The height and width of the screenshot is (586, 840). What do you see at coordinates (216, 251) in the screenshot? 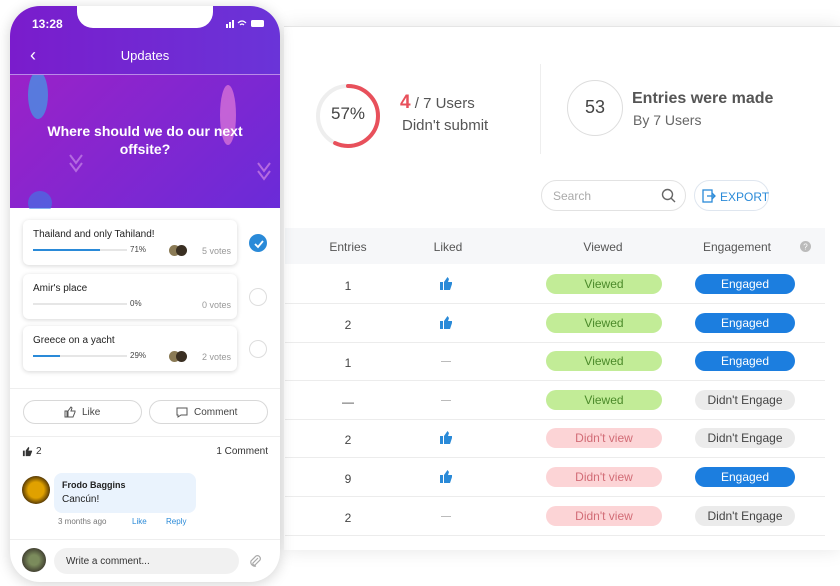
I see `option-votes: 5 votes` at bounding box center [216, 251].